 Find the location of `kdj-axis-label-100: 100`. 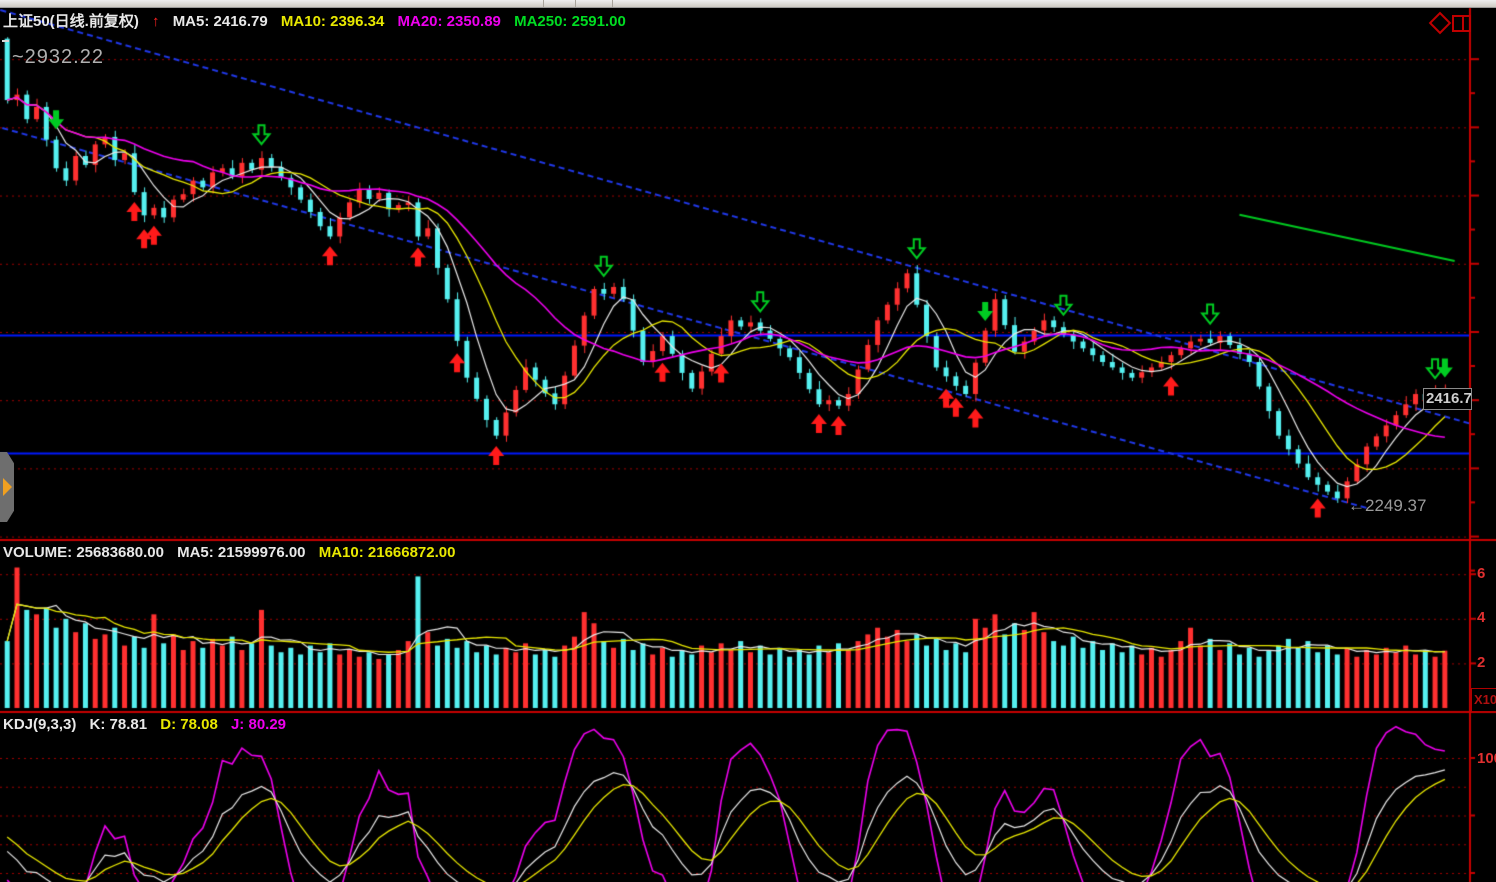

kdj-axis-label-100: 100 is located at coordinates (1486, 758).